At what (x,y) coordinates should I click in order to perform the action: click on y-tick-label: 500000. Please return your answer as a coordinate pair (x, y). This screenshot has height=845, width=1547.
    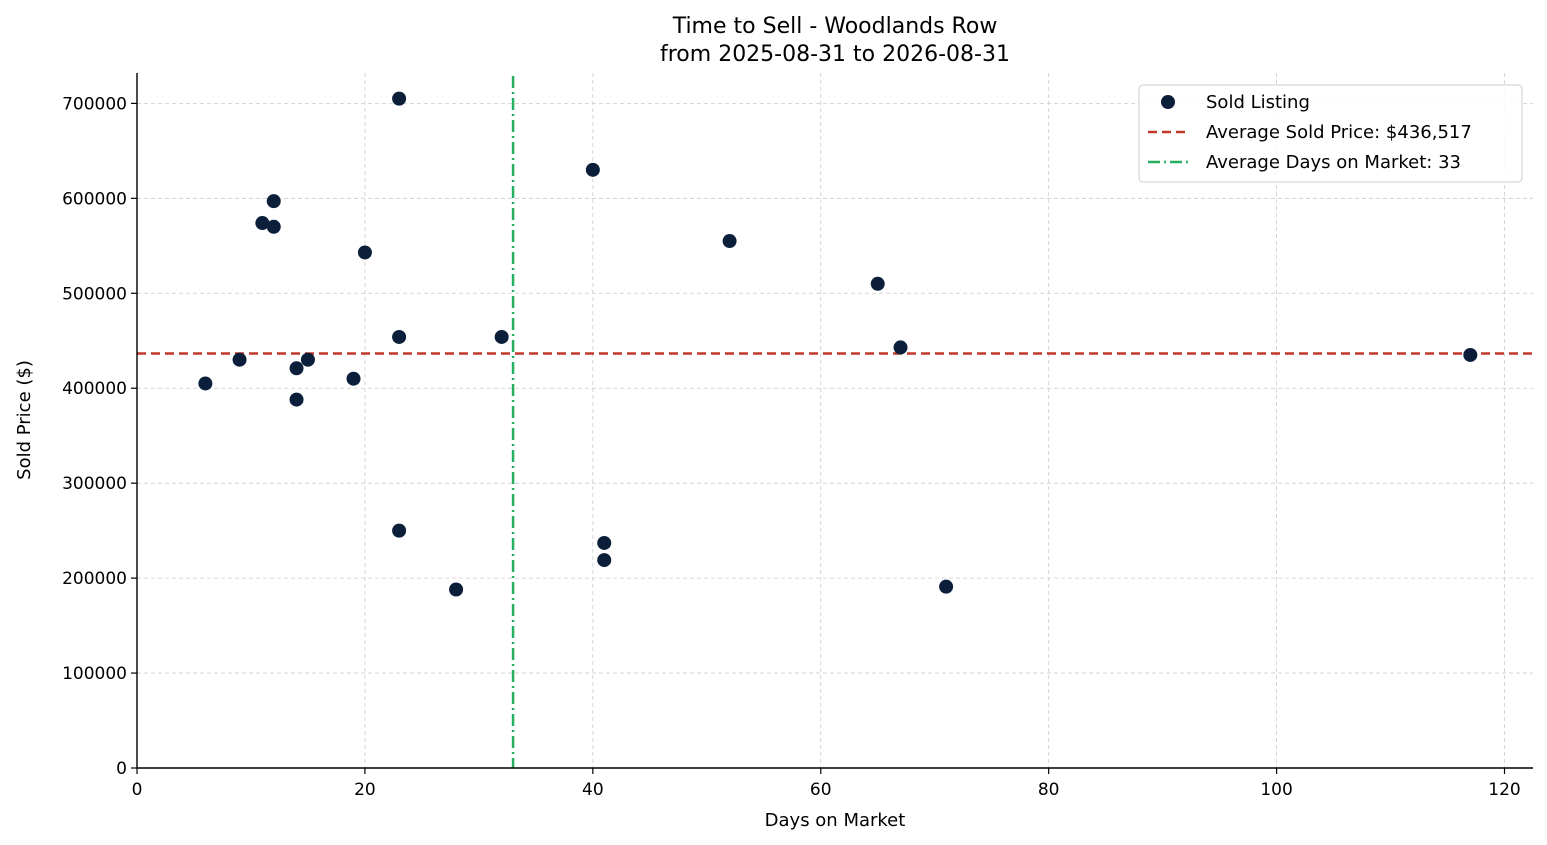
    Looking at the image, I should click on (94, 294).